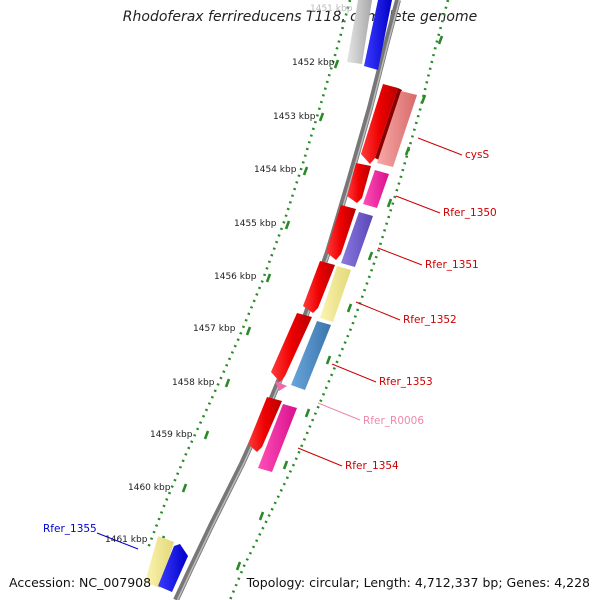 The height and width of the screenshot is (600, 600). What do you see at coordinates (379, 124) in the screenshot?
I see `gene-arrow-cysS` at bounding box center [379, 124].